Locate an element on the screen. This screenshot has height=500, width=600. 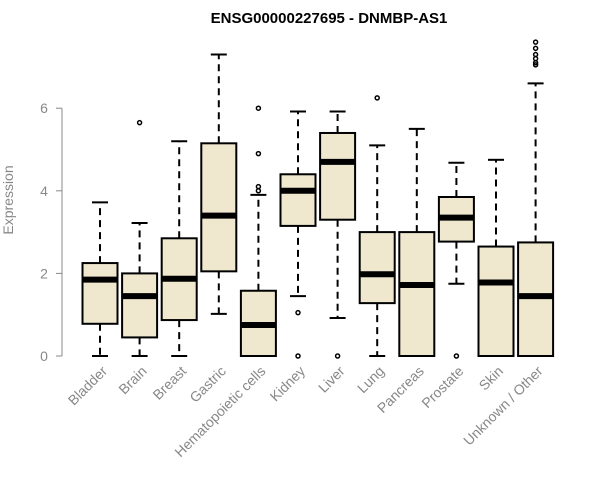
y-axis-label: Expression is located at coordinates (8, 199).